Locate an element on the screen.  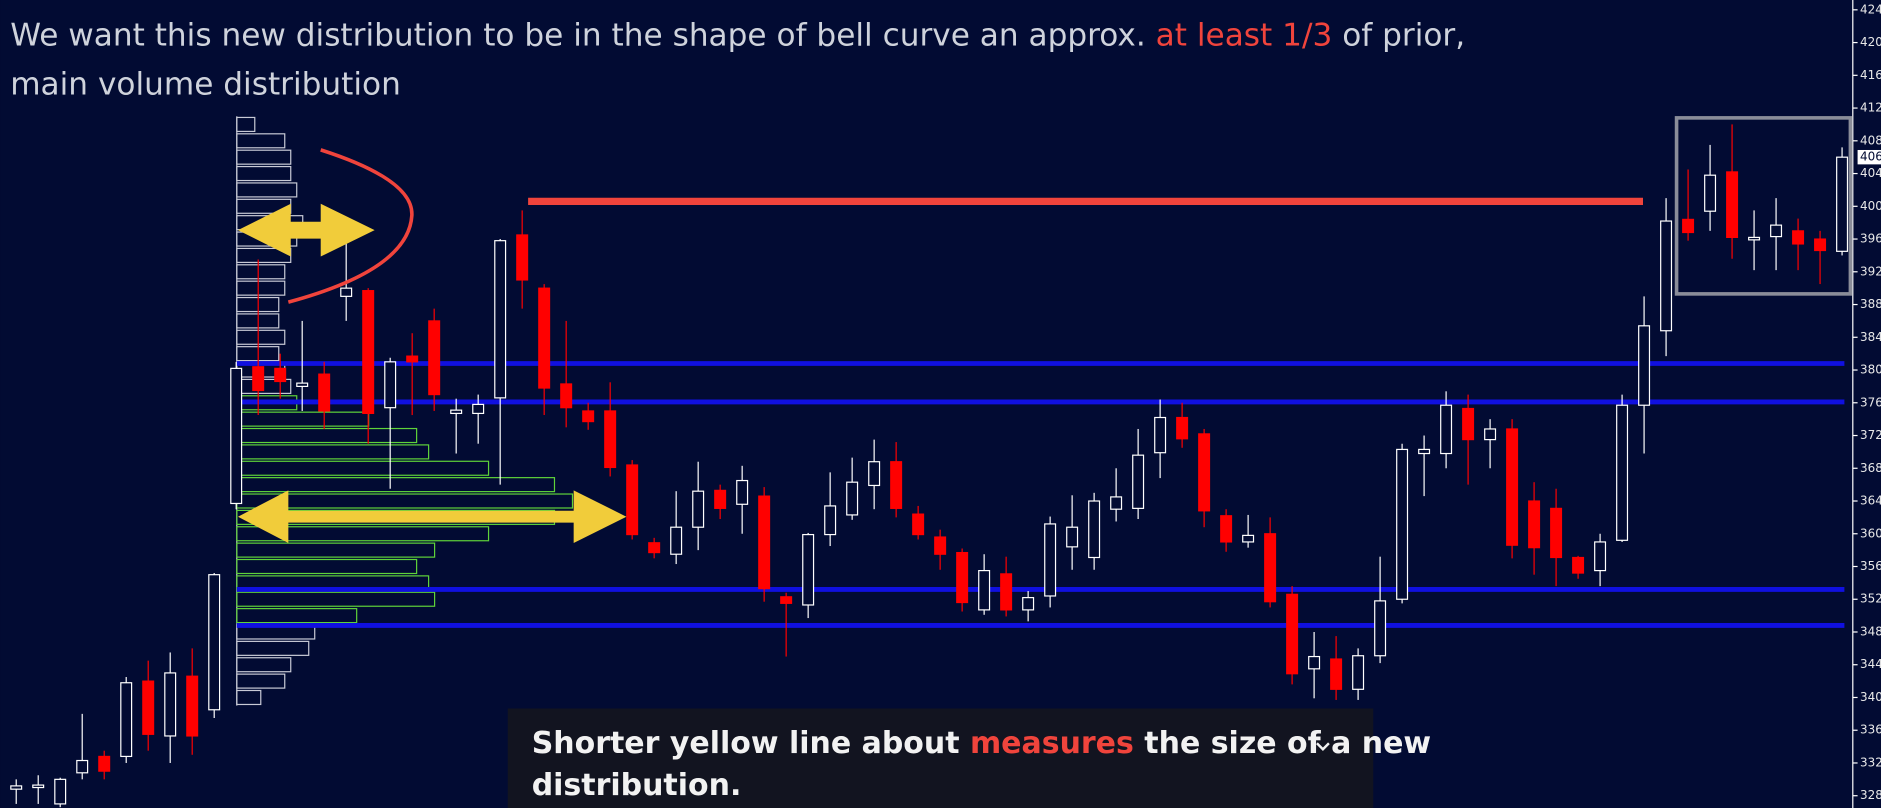
annotation-line-2: main volume distribution is located at coordinates (205, 85).